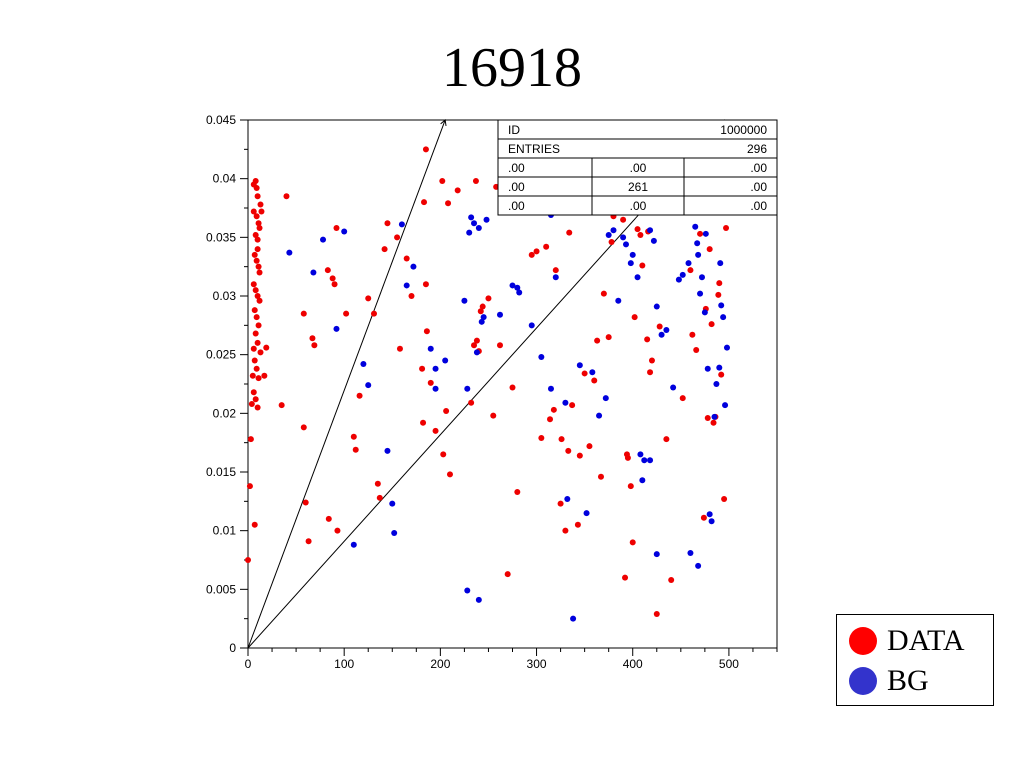  I want to click on y-tick-label: 0.03, so click(225, 296).